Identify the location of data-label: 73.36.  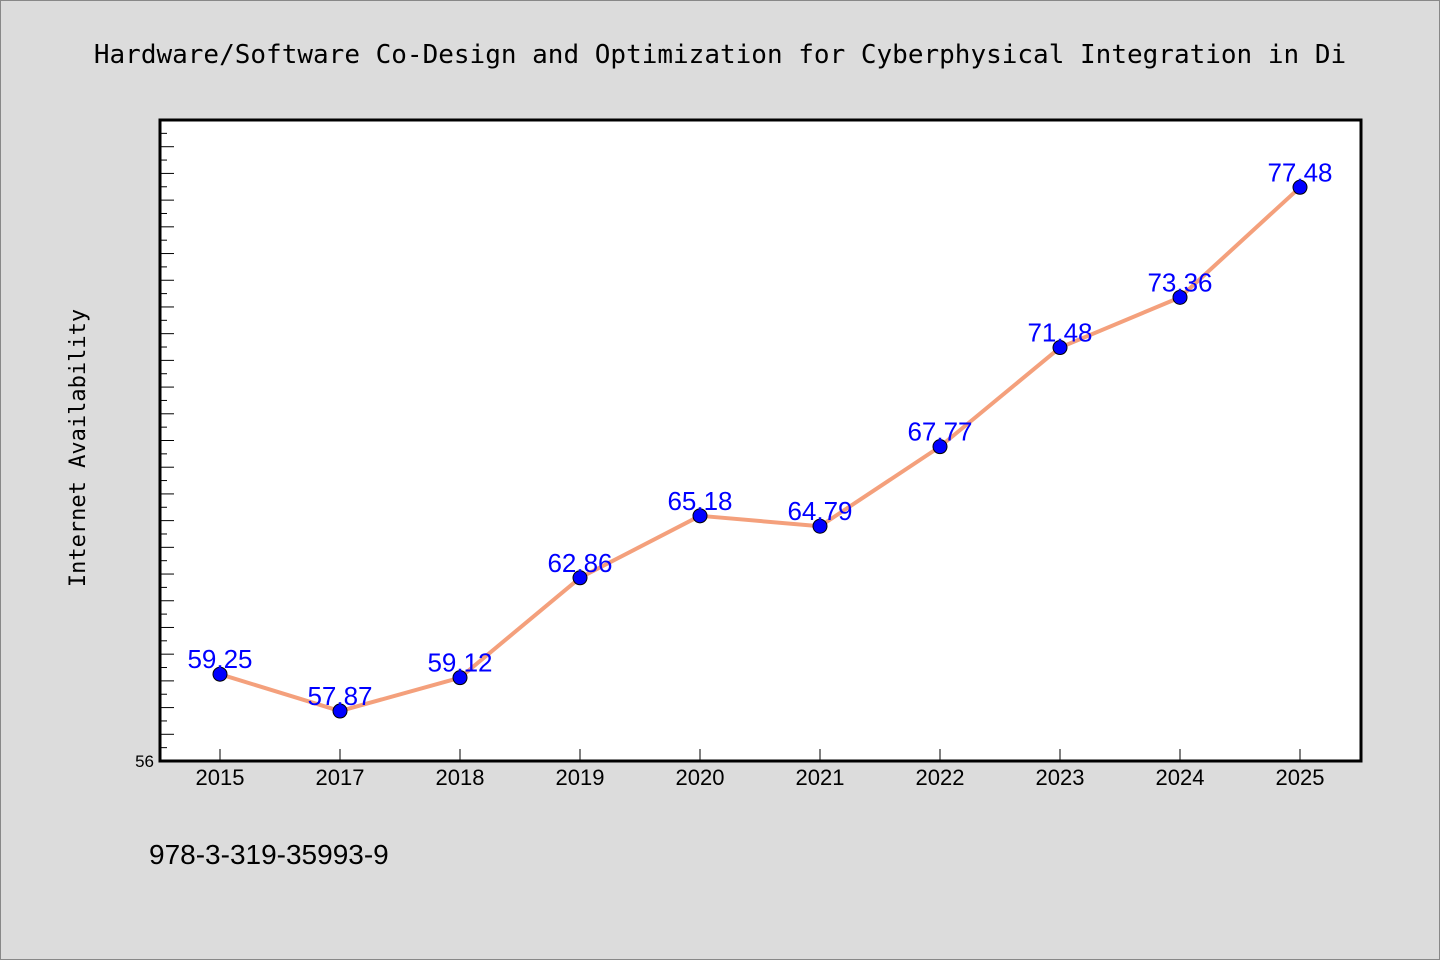
(1179, 282).